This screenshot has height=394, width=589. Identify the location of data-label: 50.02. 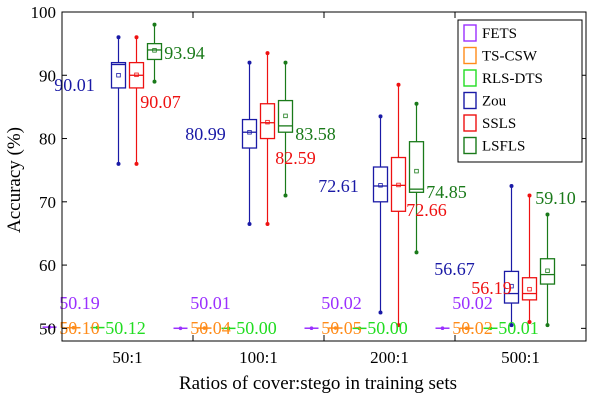
(472, 328).